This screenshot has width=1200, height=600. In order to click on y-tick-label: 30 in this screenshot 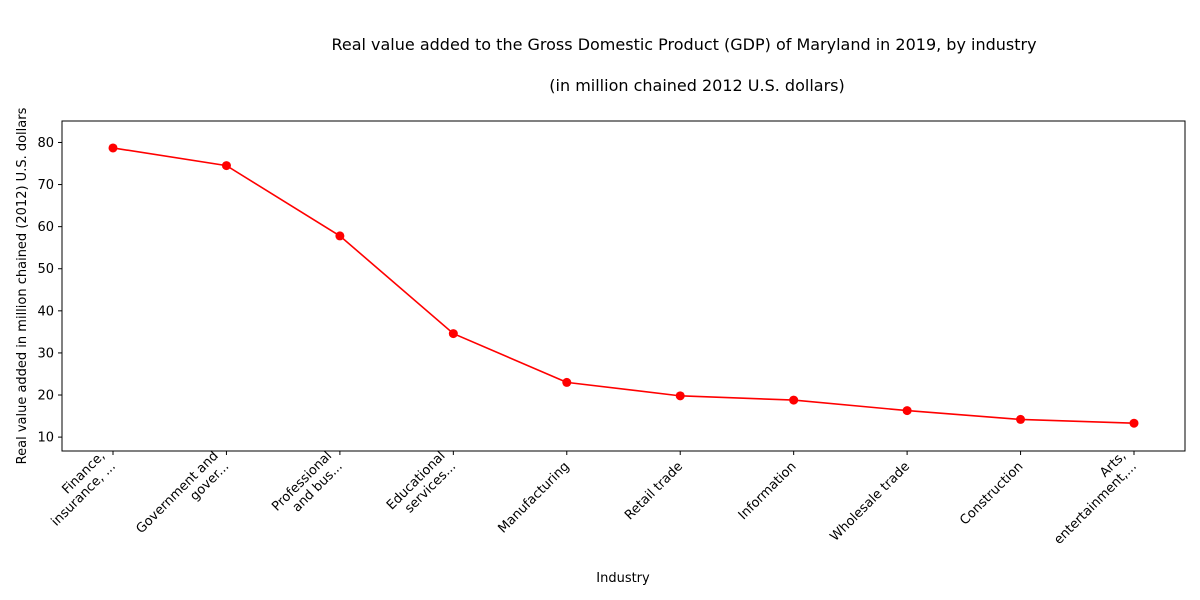, I will do `click(45, 353)`.